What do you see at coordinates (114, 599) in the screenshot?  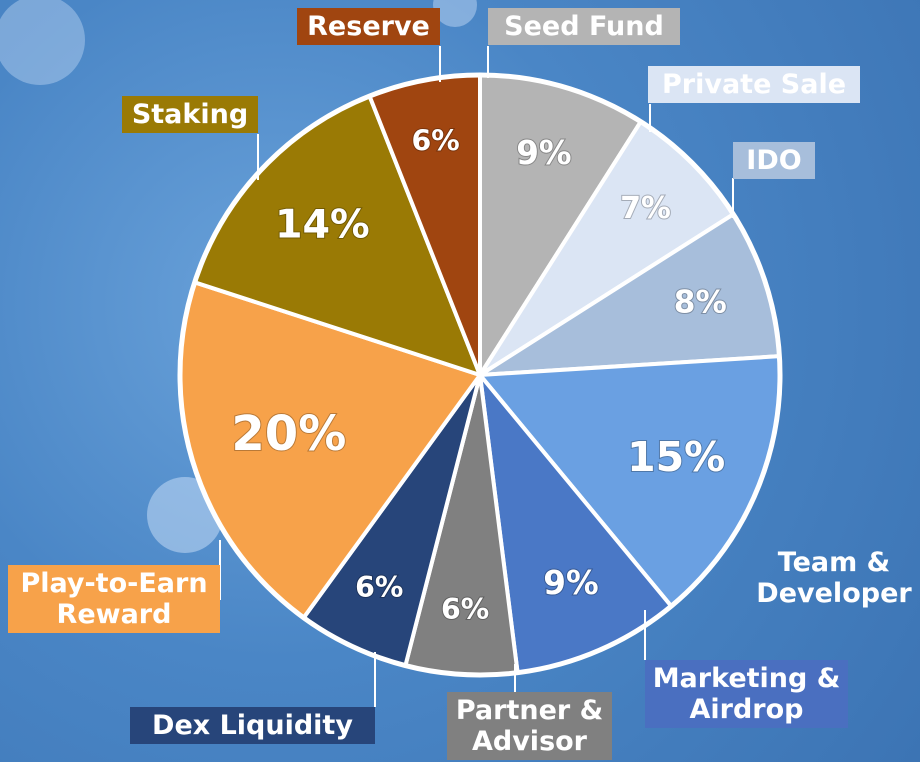 I see `category-label: Play-to-Earn Reward` at bounding box center [114, 599].